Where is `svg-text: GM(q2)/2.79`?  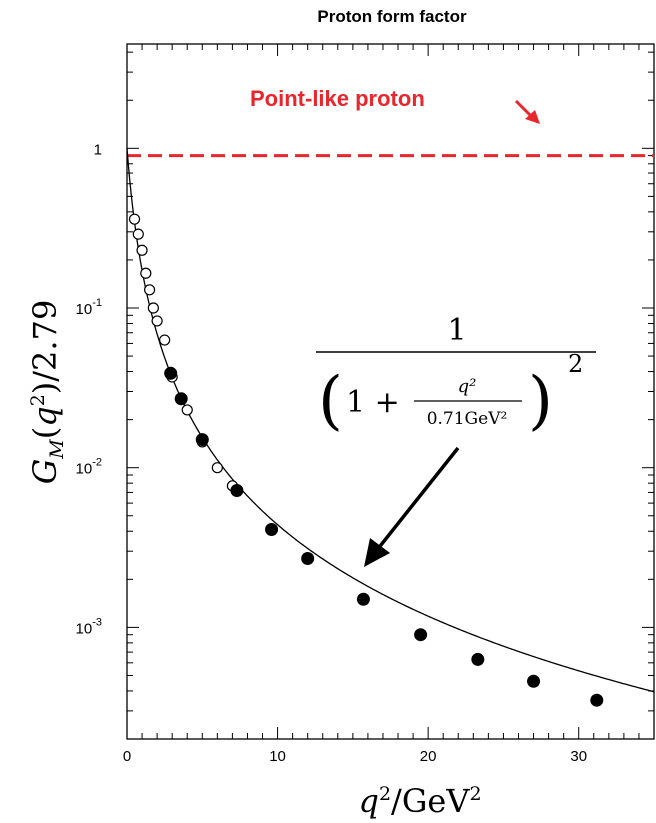
svg-text: GM(q2)/2.79 is located at coordinates (47, 392).